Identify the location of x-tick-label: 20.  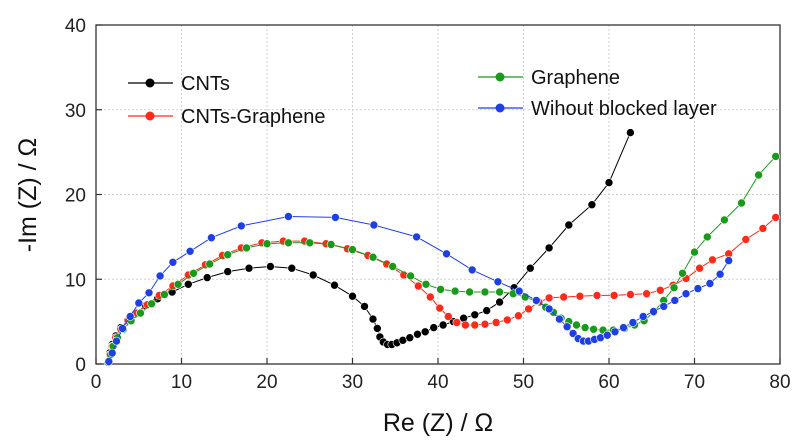
(266, 382).